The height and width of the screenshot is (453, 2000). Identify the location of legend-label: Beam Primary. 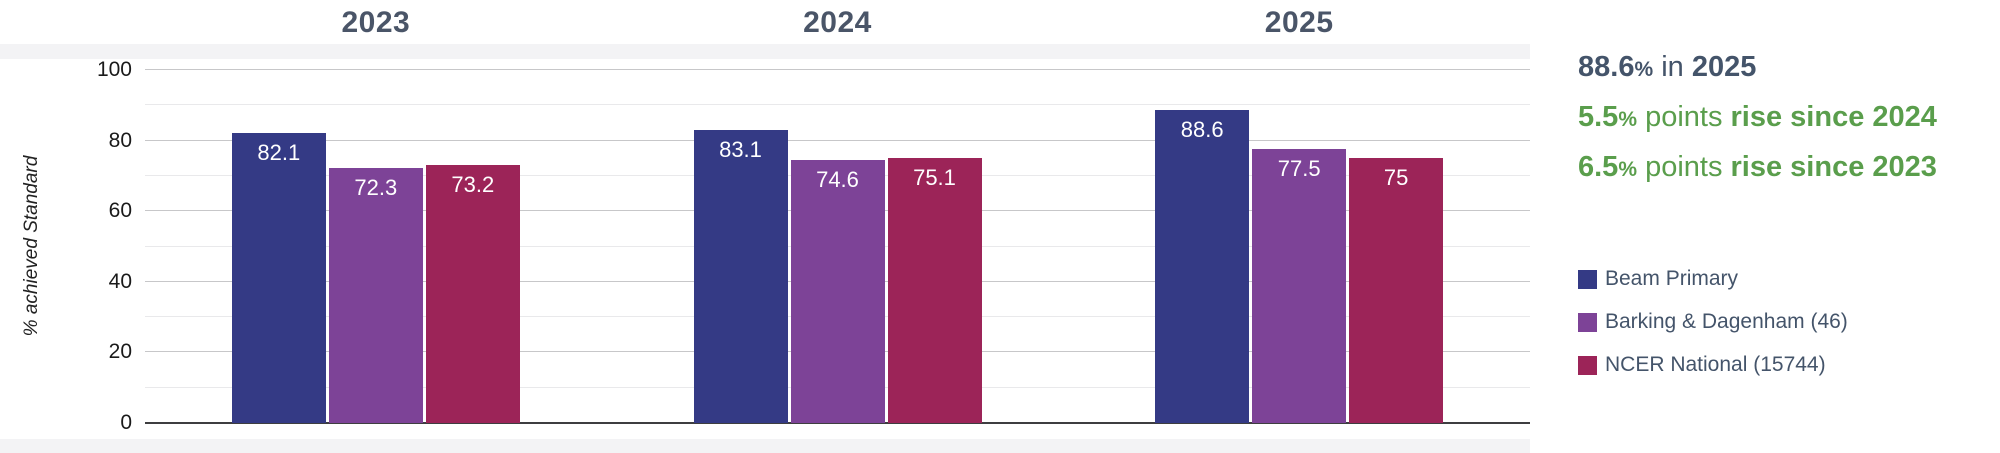
(1672, 278).